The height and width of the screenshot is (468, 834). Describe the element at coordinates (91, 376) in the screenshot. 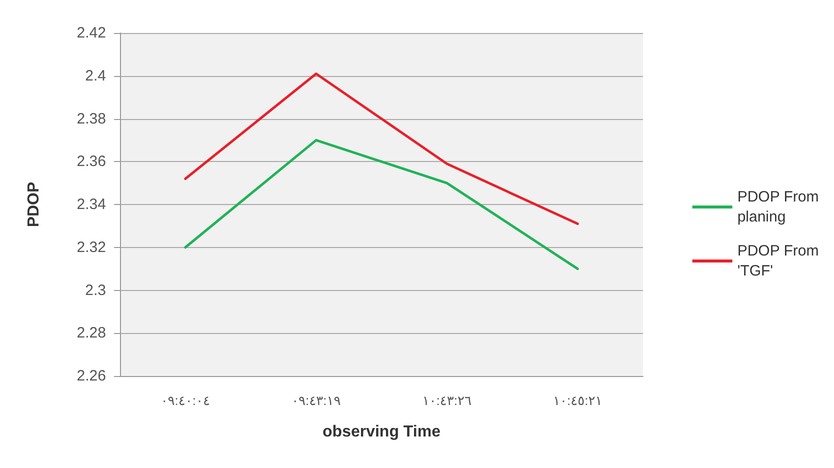

I see `y-tick-label: 2.26` at that location.